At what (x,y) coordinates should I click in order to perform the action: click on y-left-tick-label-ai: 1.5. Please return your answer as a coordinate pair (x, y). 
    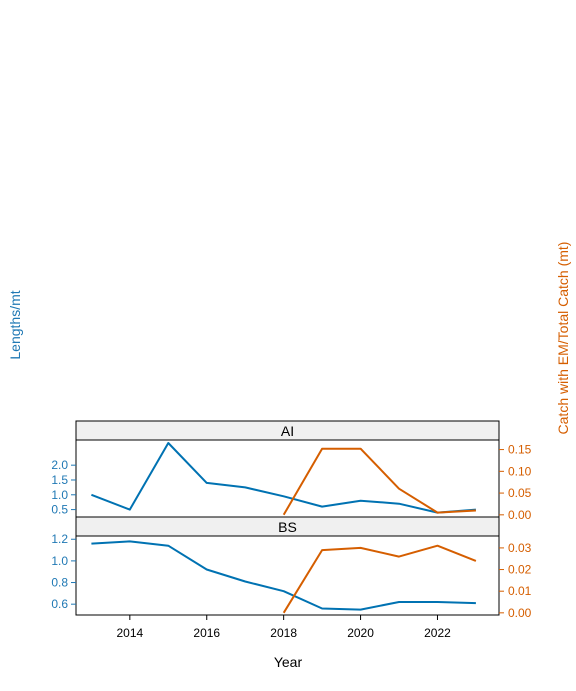
    Looking at the image, I should click on (59, 480).